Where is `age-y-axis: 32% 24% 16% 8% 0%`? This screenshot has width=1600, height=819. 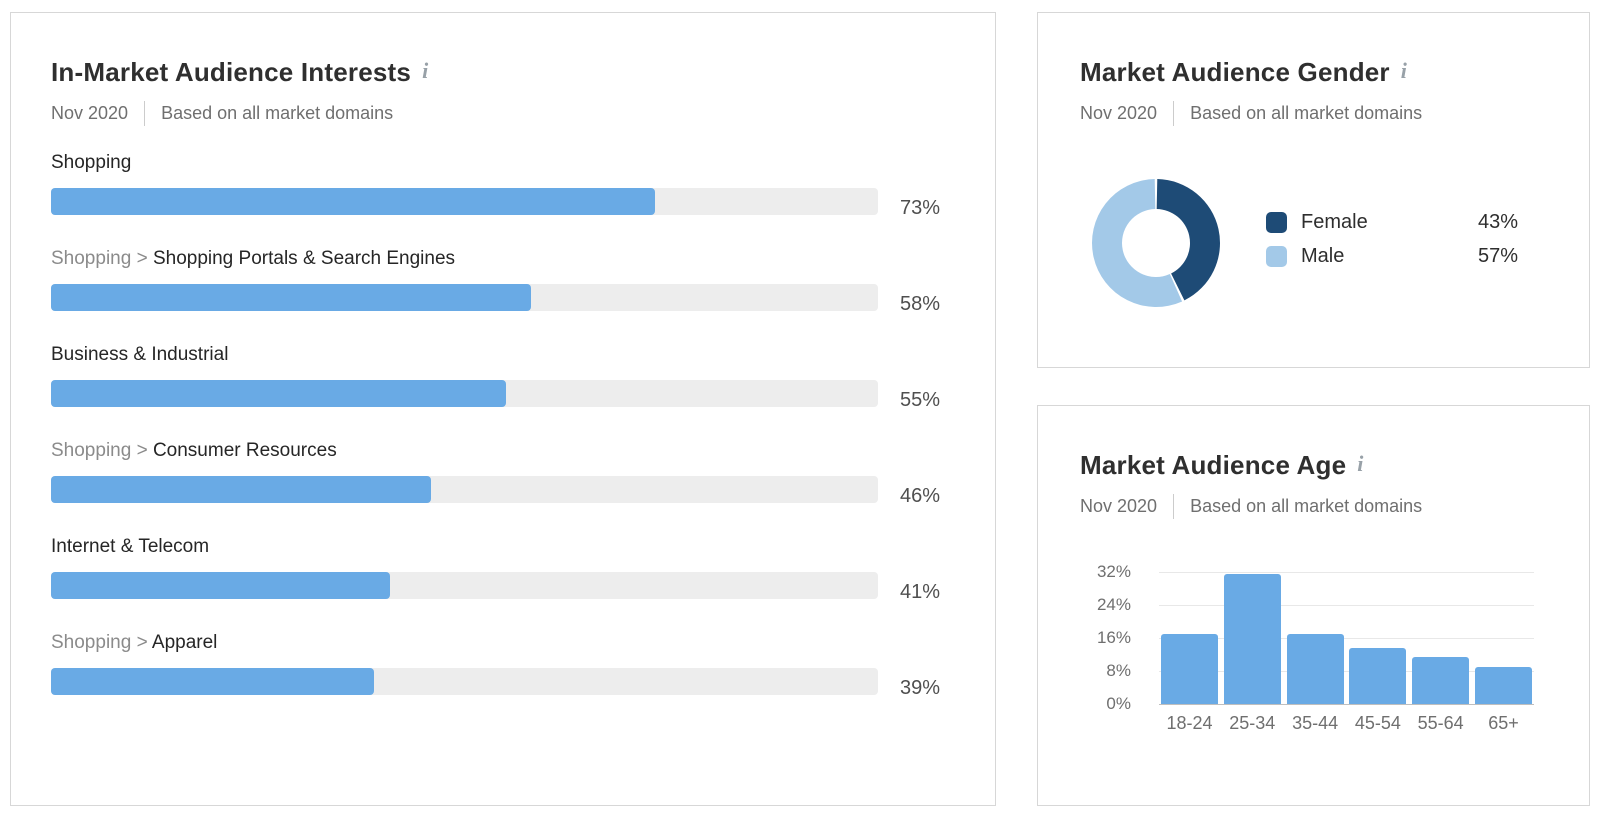
age-y-axis: 32% 24% 16% 8% 0% is located at coordinates (1106, 638).